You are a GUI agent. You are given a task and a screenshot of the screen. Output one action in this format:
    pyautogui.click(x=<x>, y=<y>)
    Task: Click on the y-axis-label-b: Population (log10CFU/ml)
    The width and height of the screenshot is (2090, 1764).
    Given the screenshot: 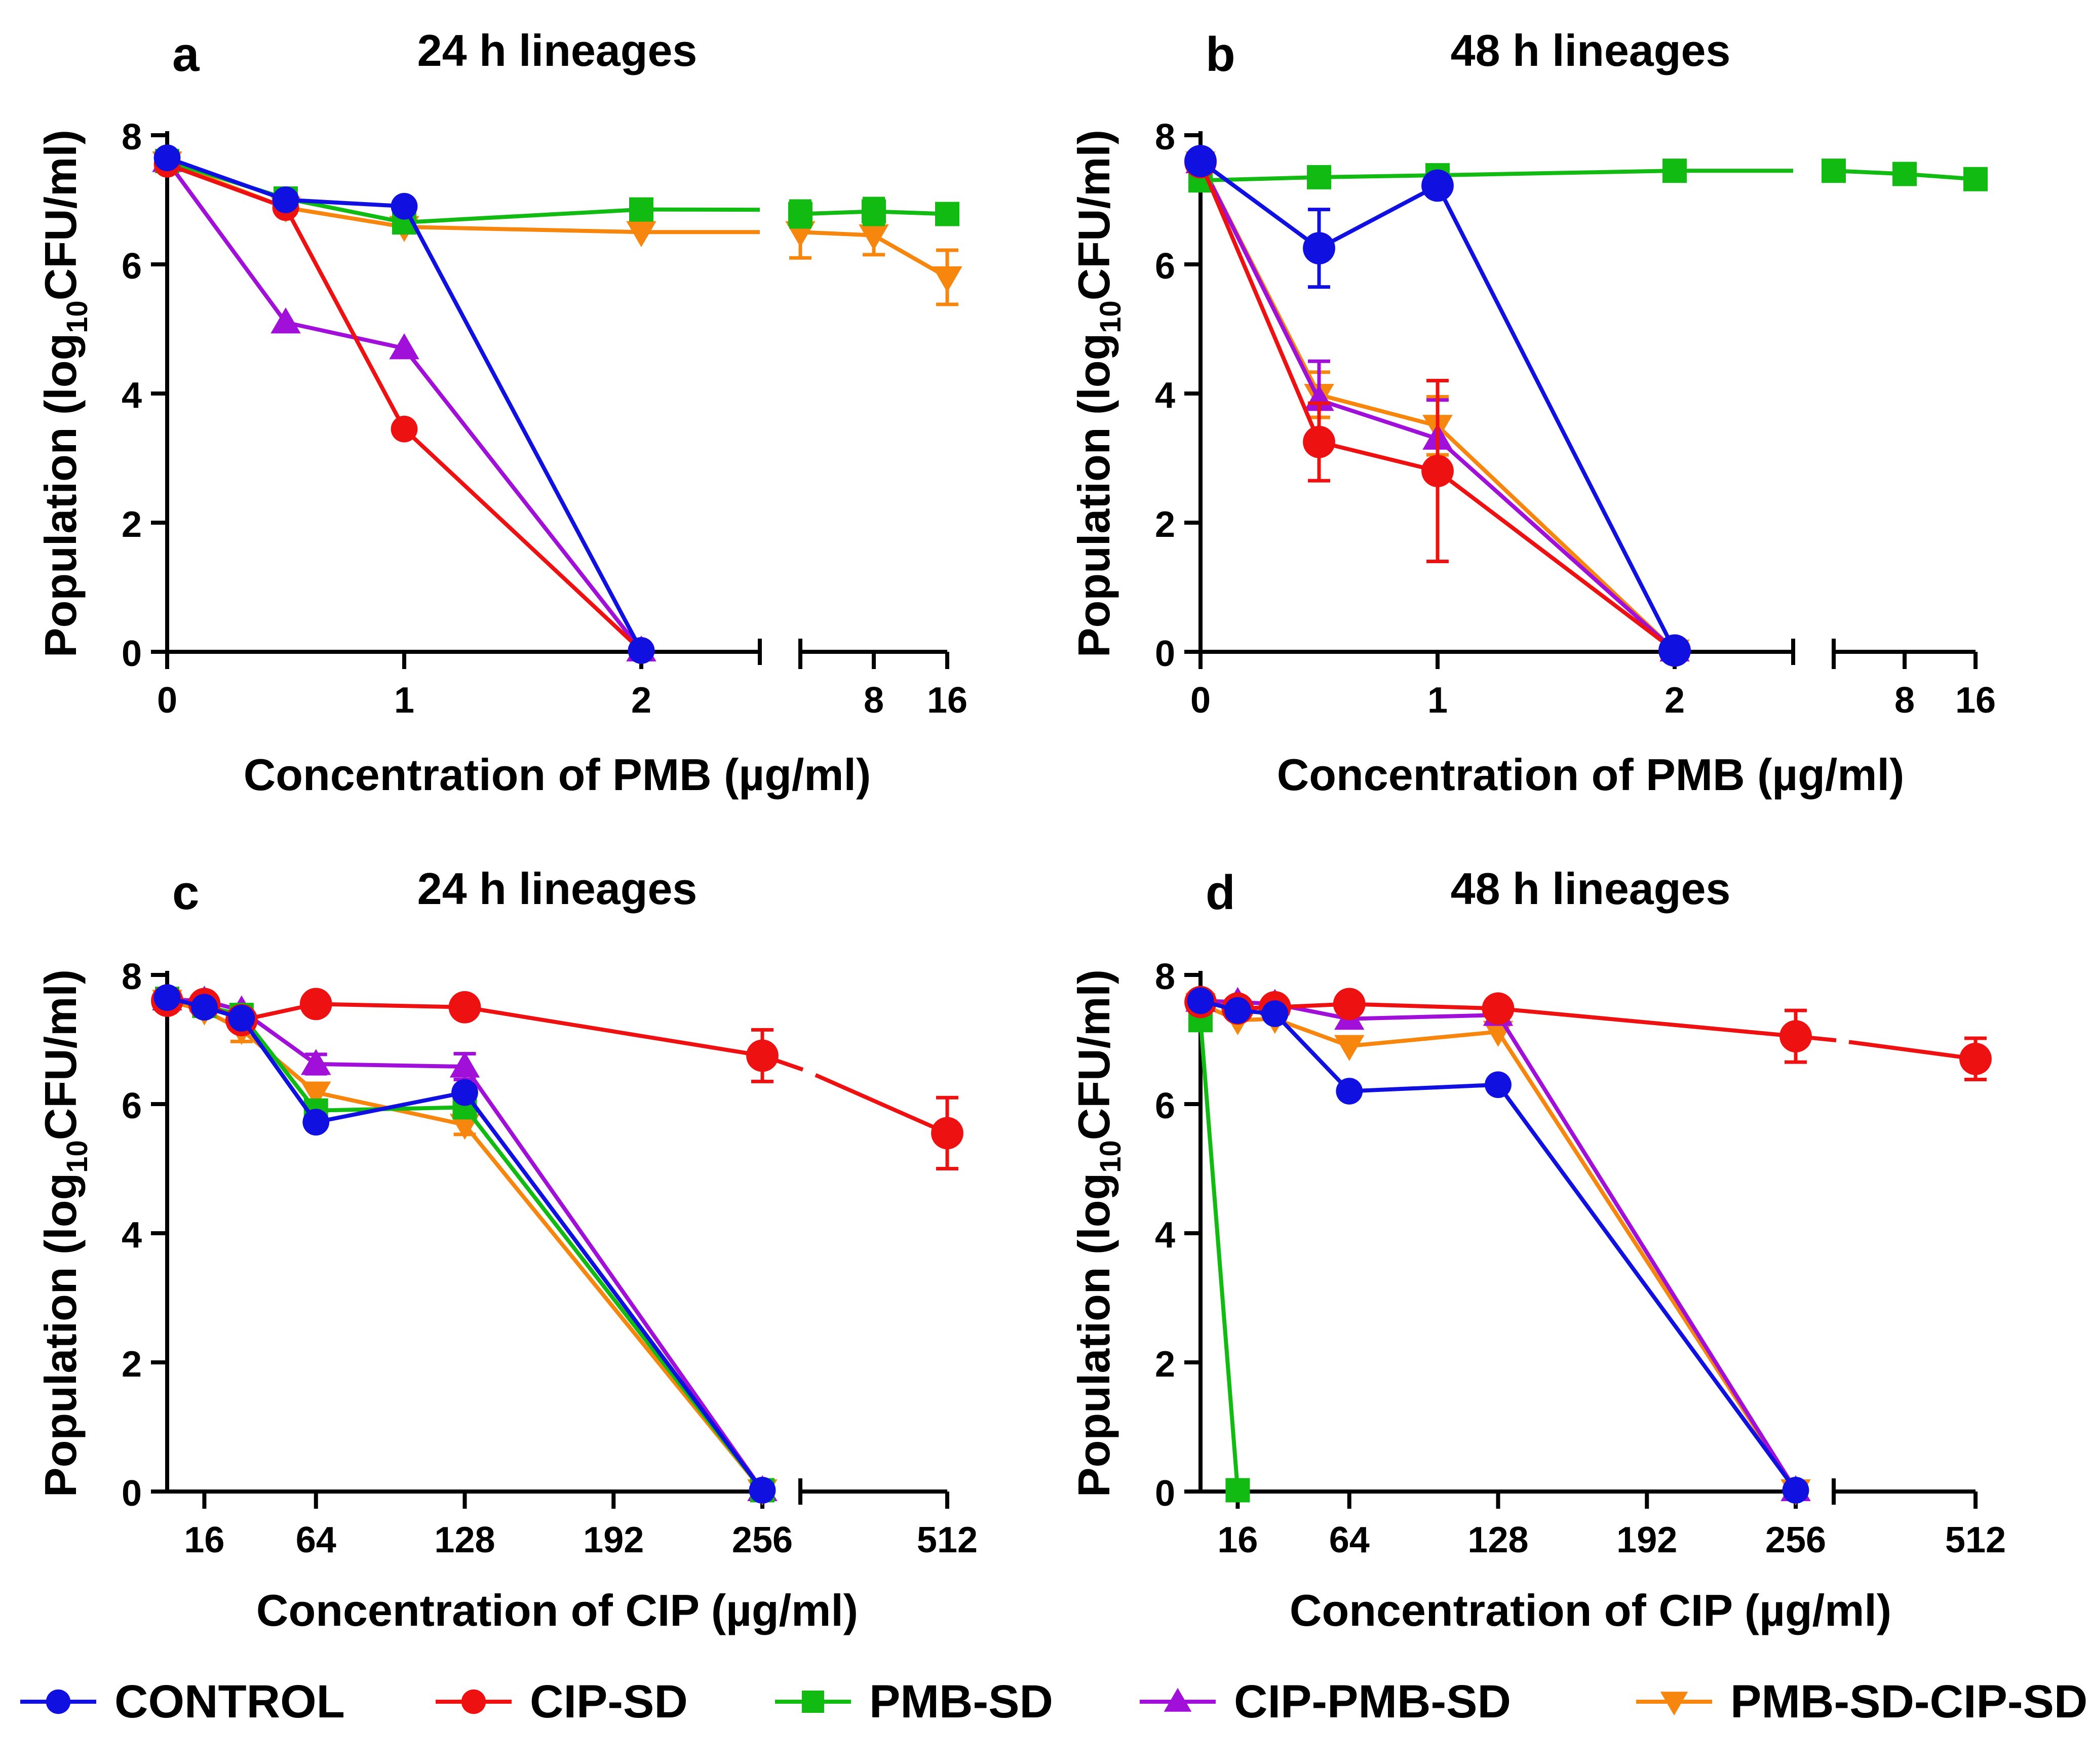 What is the action you would take?
    pyautogui.click(x=1098, y=393)
    